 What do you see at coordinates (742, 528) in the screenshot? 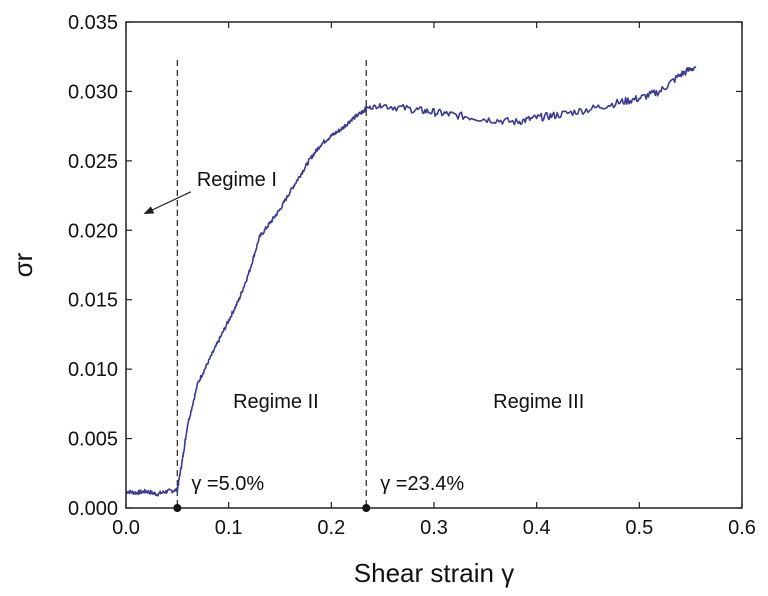
I see `x-tick-label: 0.6` at bounding box center [742, 528].